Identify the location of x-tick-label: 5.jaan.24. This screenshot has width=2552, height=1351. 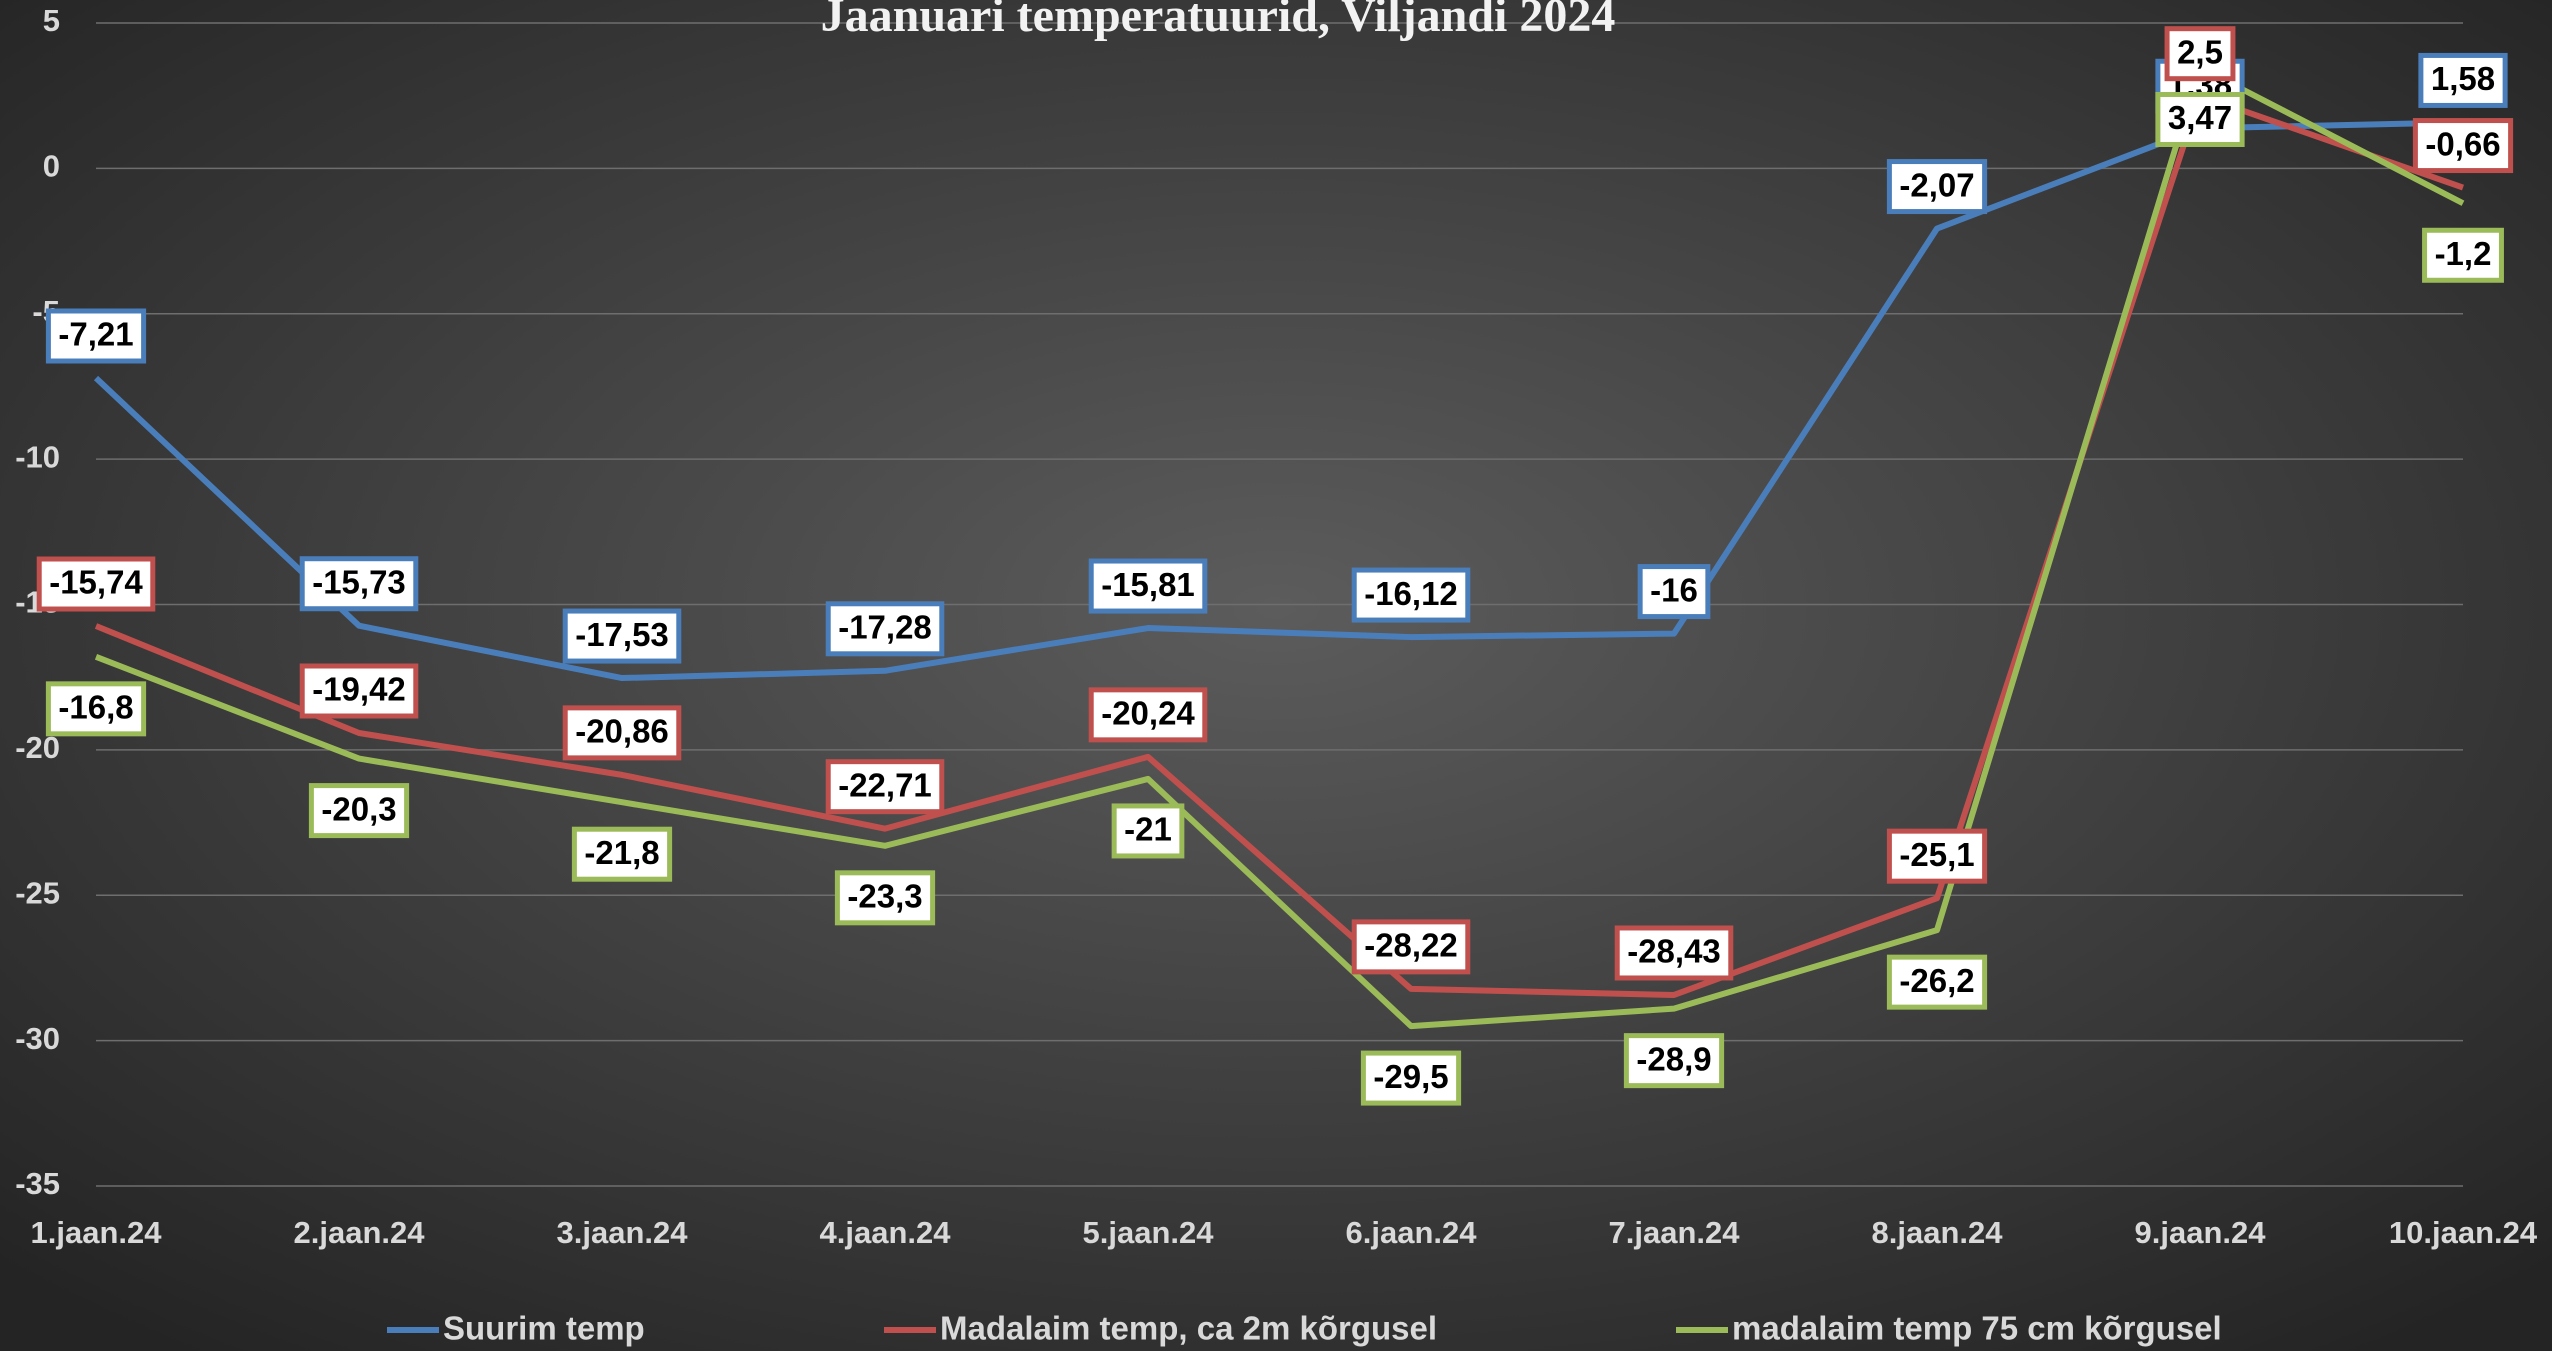
(1149, 1232).